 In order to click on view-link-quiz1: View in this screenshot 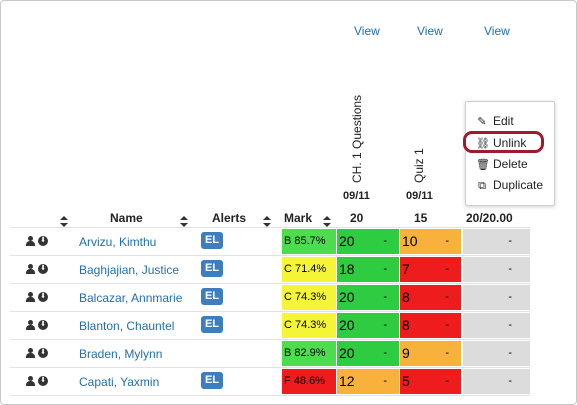, I will do `click(430, 31)`.